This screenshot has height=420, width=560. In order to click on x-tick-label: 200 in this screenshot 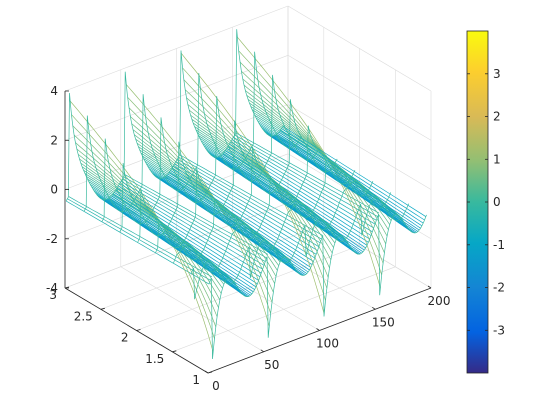, I will do `click(439, 301)`.